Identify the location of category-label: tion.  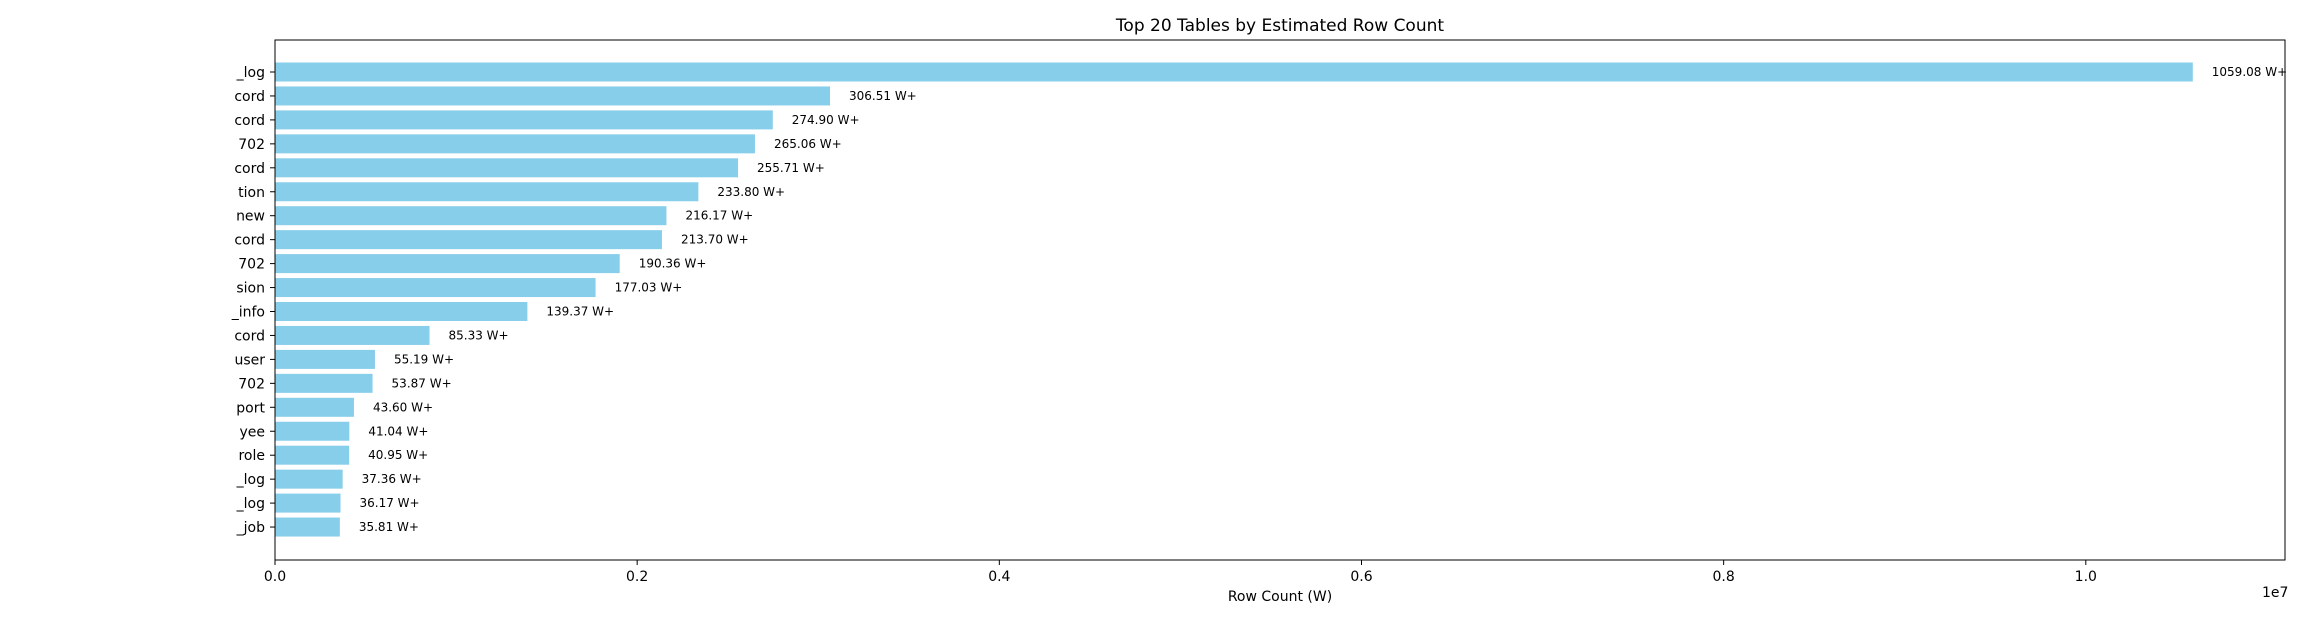
(251, 193).